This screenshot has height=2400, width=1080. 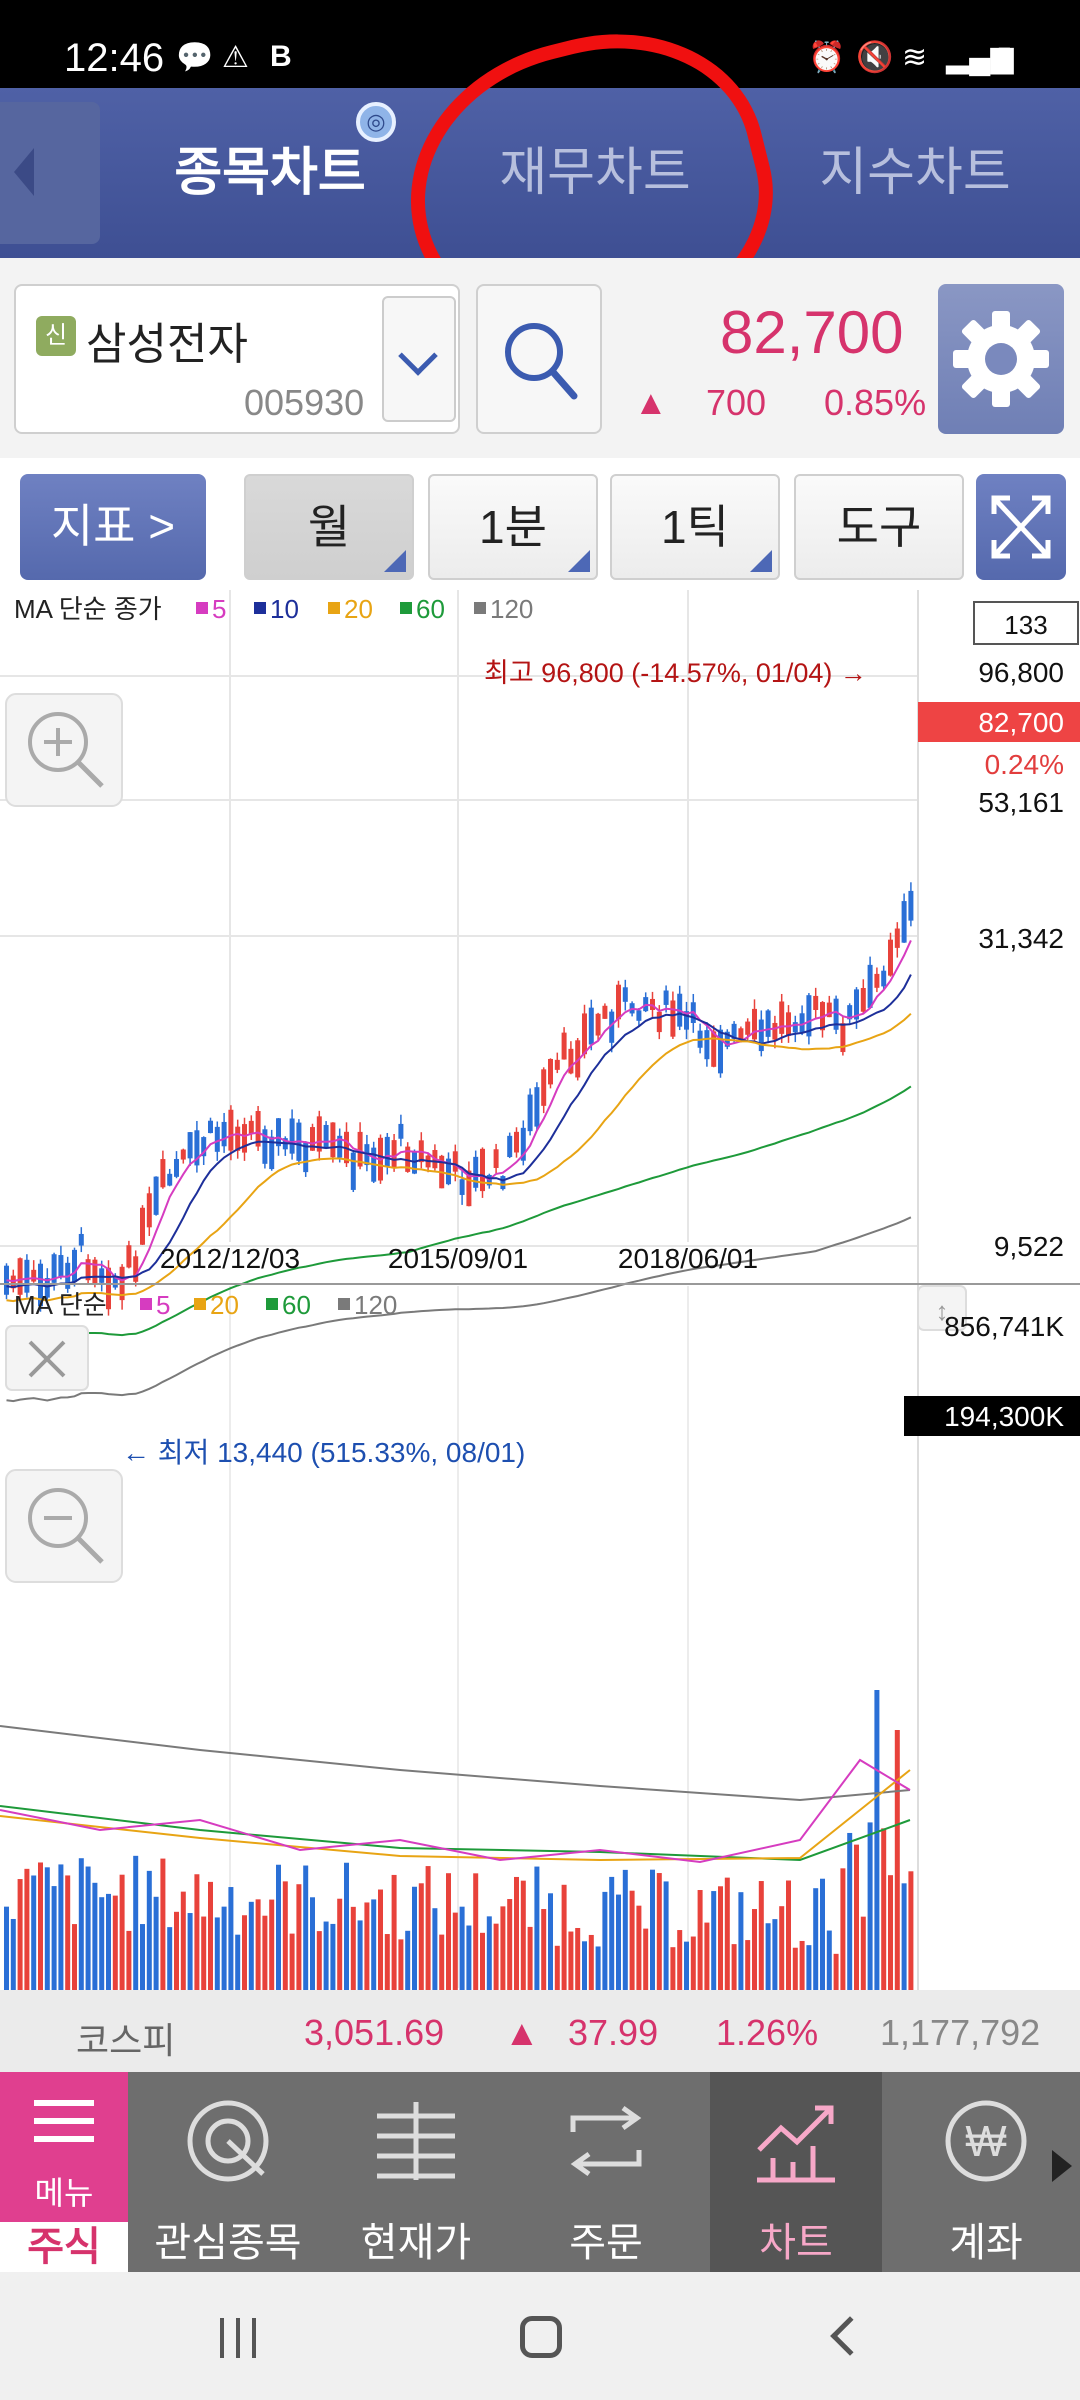 I want to click on stock-dropdown-button, so click(x=419, y=359).